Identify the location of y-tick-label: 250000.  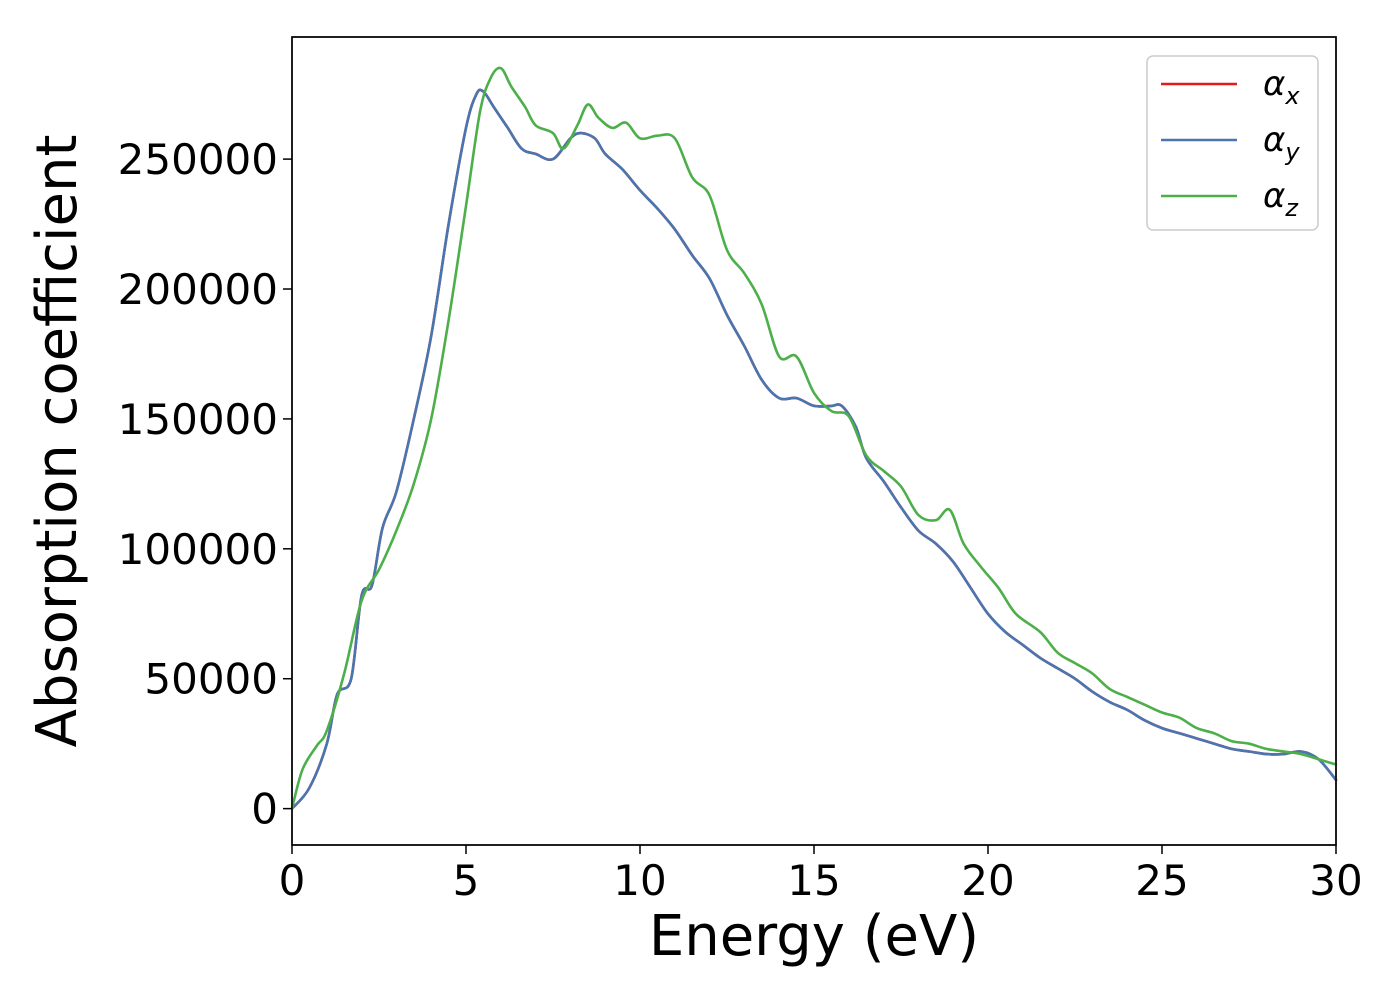
(198, 159).